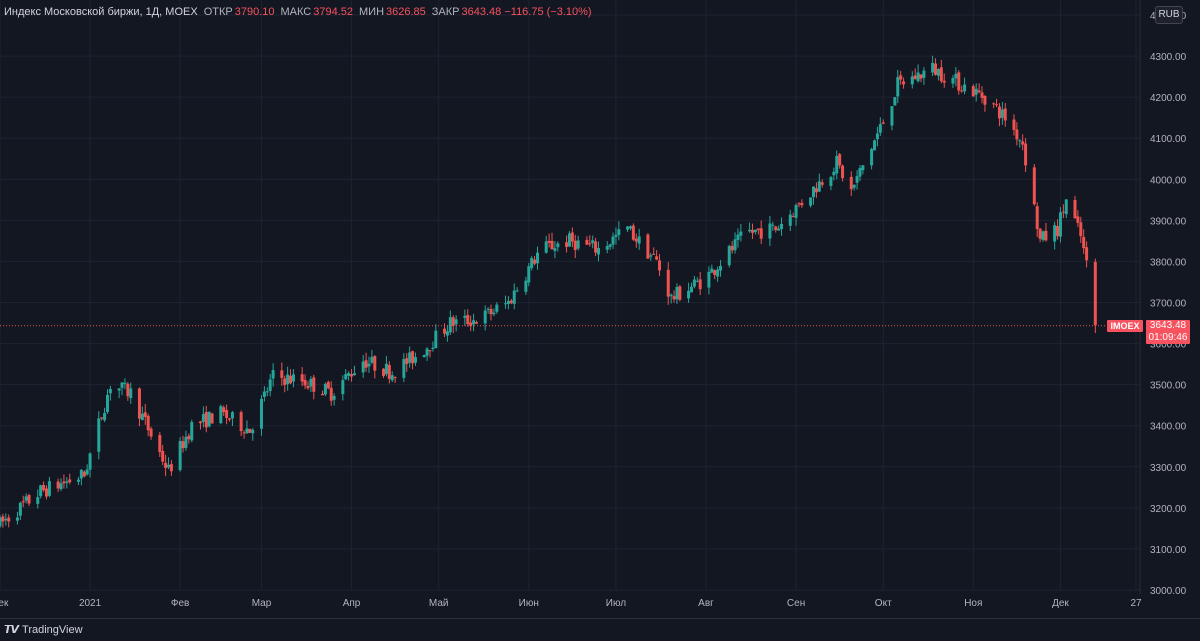  Describe the element at coordinates (52, 629) in the screenshot. I see `tradingview-brand-label: TradingView` at that location.